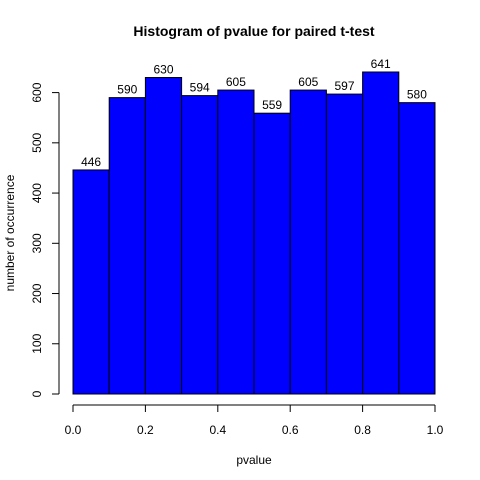 This screenshot has width=480, height=480. Describe the element at coordinates (200, 88) in the screenshot. I see `bar-value-label: 594` at that location.